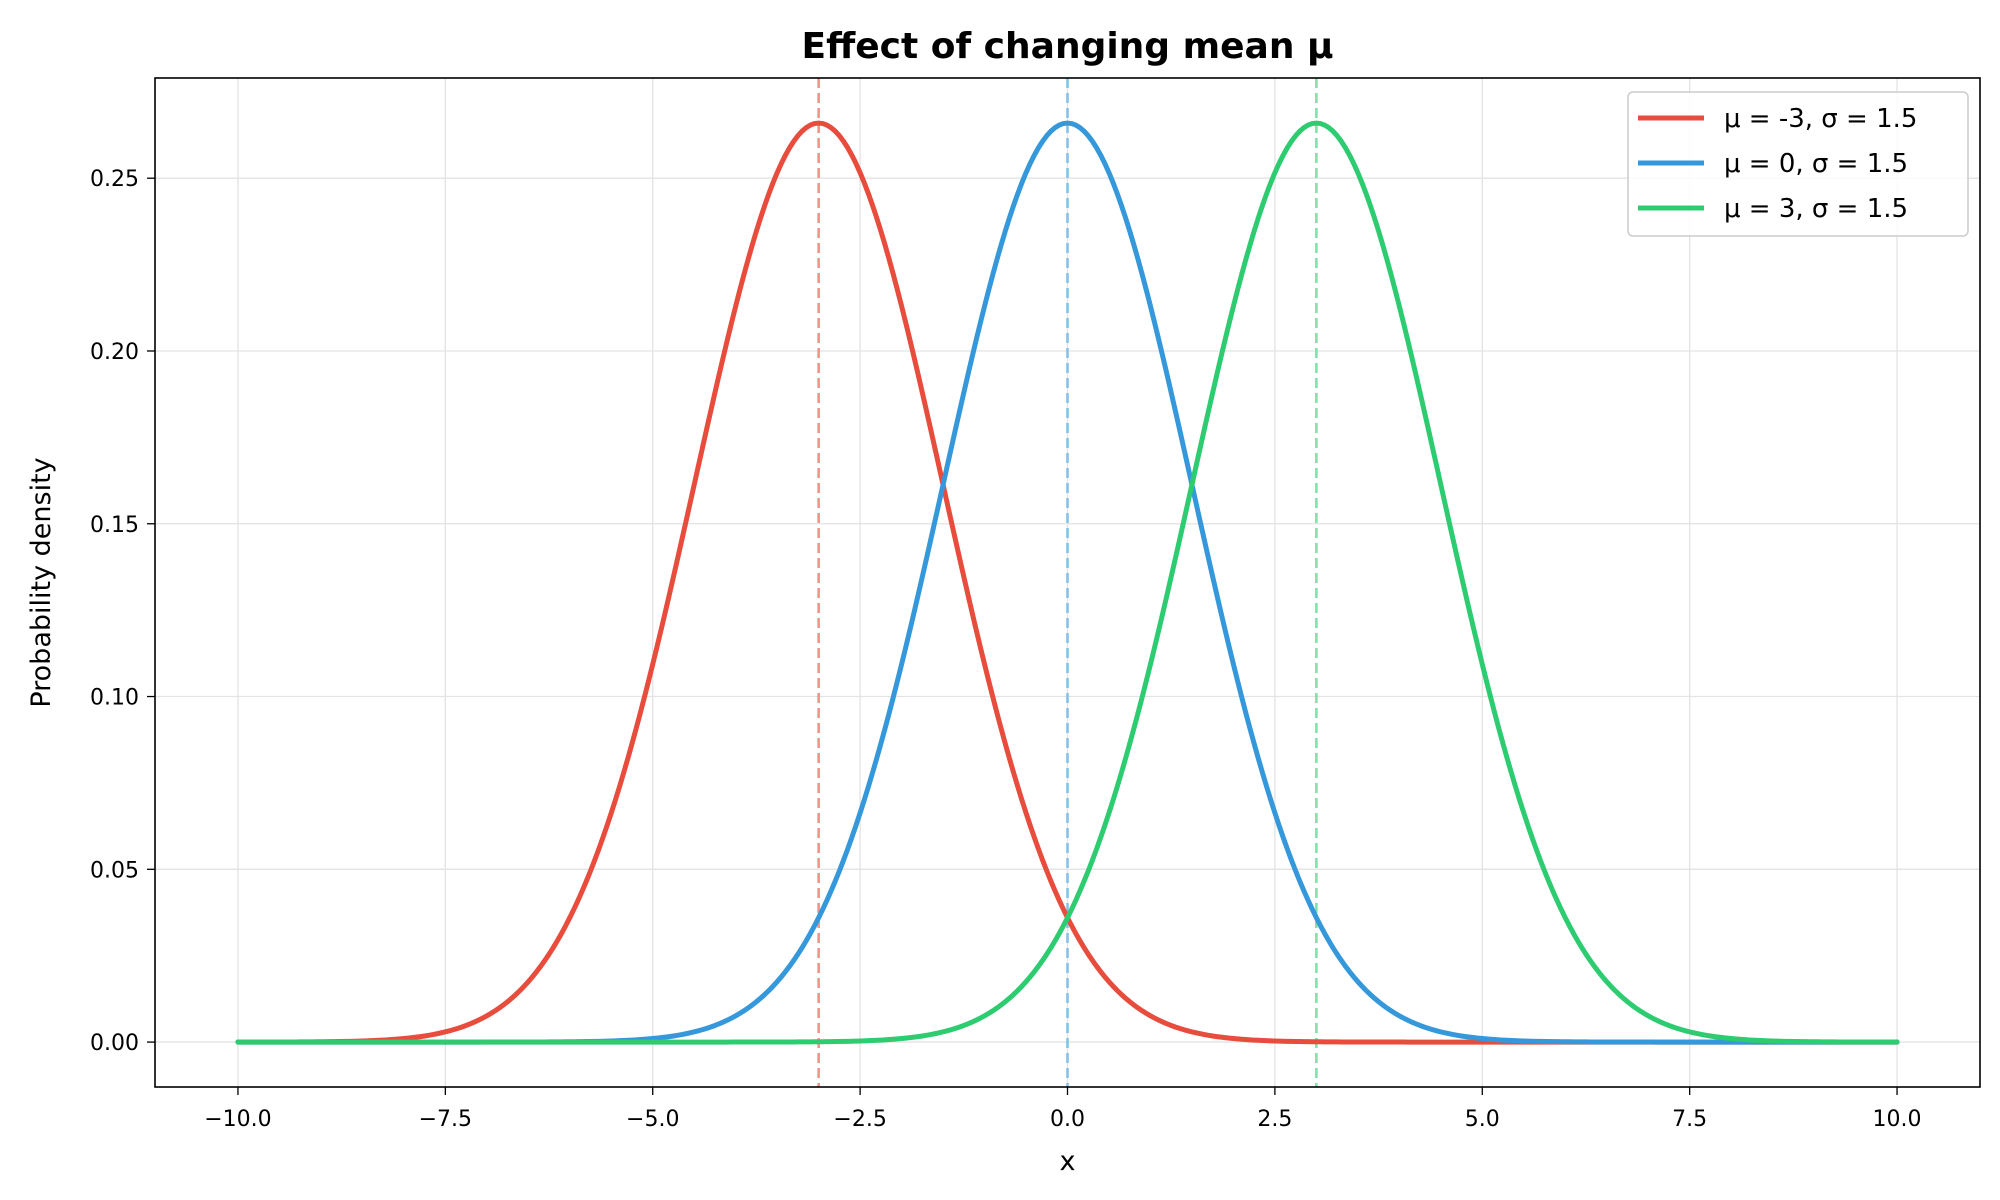 The image size is (2000, 1200). What do you see at coordinates (41, 582) in the screenshot?
I see `y-axis-label: Probability density` at bounding box center [41, 582].